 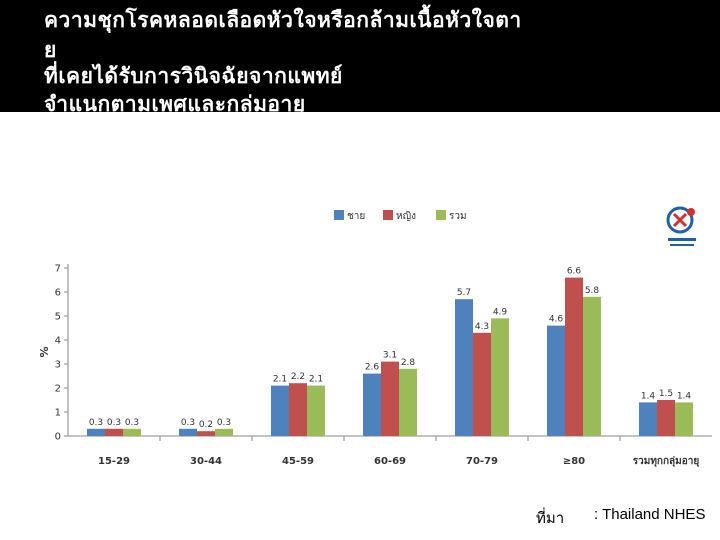 What do you see at coordinates (500, 312) in the screenshot?
I see `data-label: 4.9` at bounding box center [500, 312].